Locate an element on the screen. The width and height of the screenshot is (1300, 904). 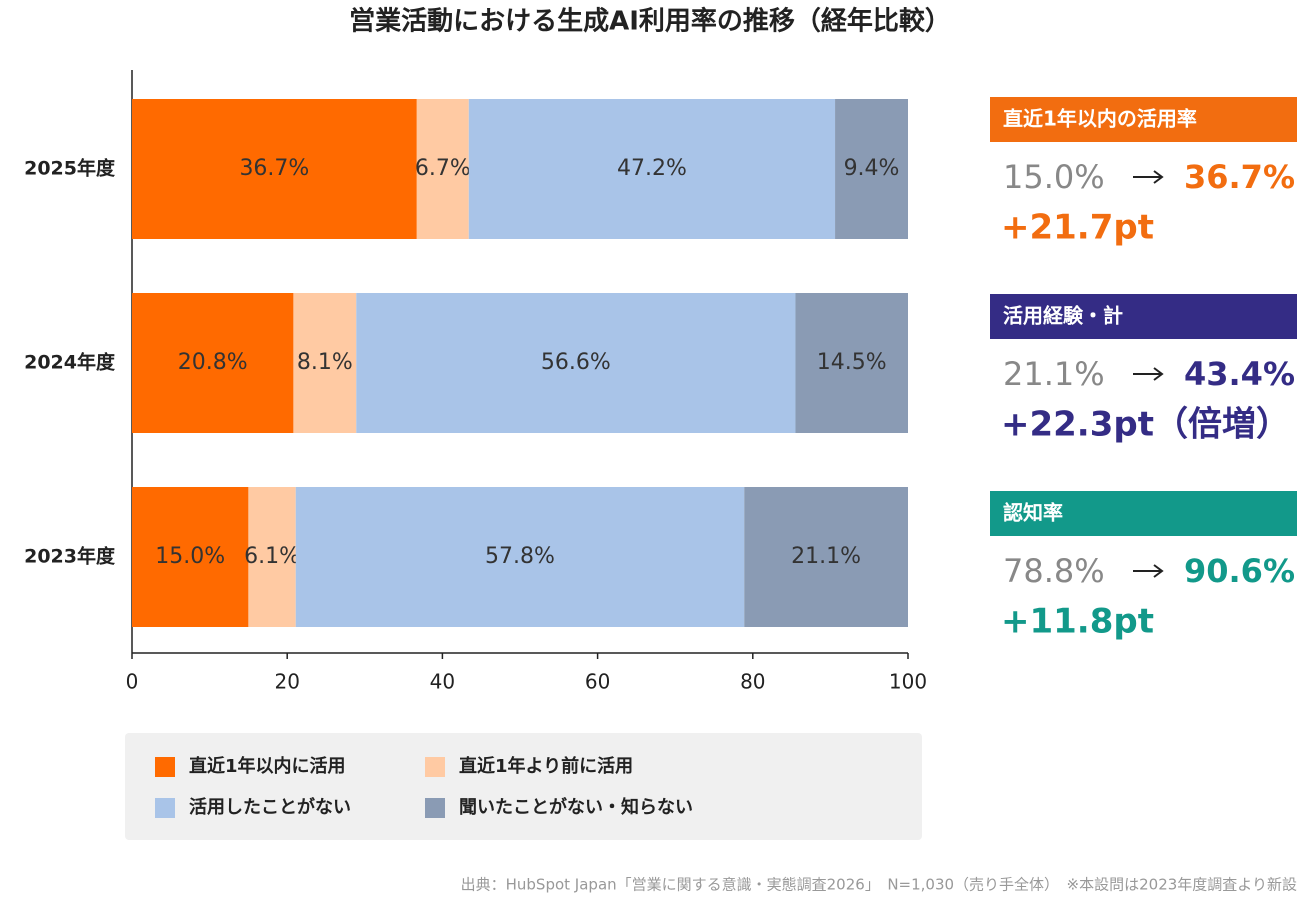
panel-to: 43.4% is located at coordinates (1239, 374).